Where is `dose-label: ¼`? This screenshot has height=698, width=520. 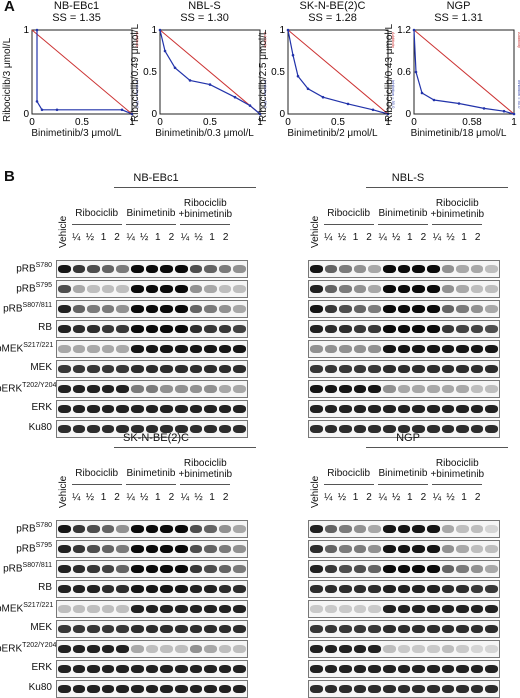
dose-label: ¼ is located at coordinates (437, 497).